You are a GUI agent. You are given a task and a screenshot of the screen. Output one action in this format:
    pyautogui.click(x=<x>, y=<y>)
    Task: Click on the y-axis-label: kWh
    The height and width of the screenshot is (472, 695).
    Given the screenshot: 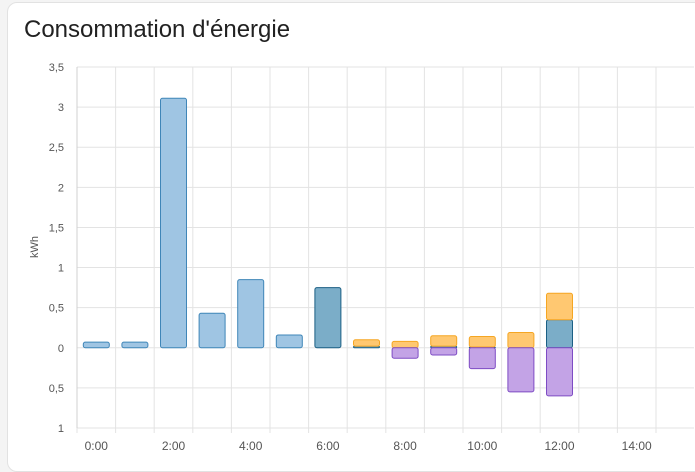 What is the action you would take?
    pyautogui.click(x=35, y=247)
    